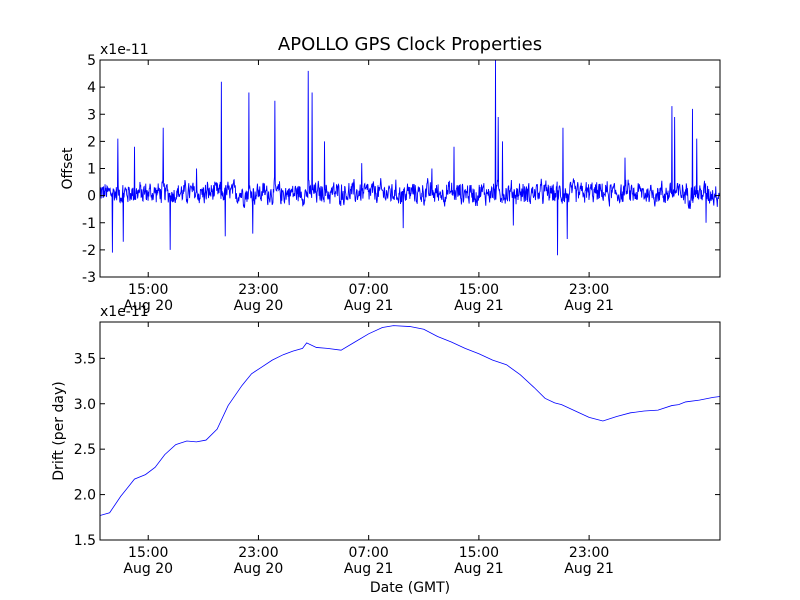  I want to click on y-axis-label: Offset, so click(68, 168).